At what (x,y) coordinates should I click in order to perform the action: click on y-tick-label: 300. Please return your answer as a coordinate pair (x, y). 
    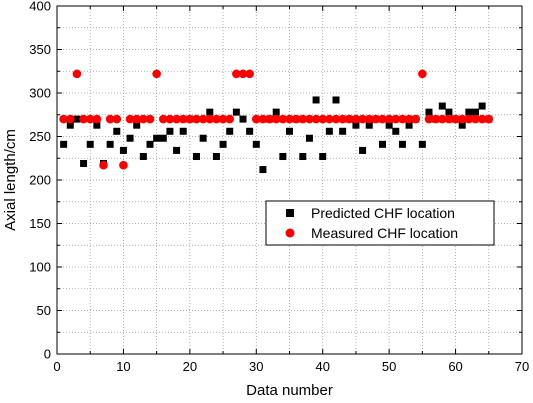
    Looking at the image, I should click on (40, 93).